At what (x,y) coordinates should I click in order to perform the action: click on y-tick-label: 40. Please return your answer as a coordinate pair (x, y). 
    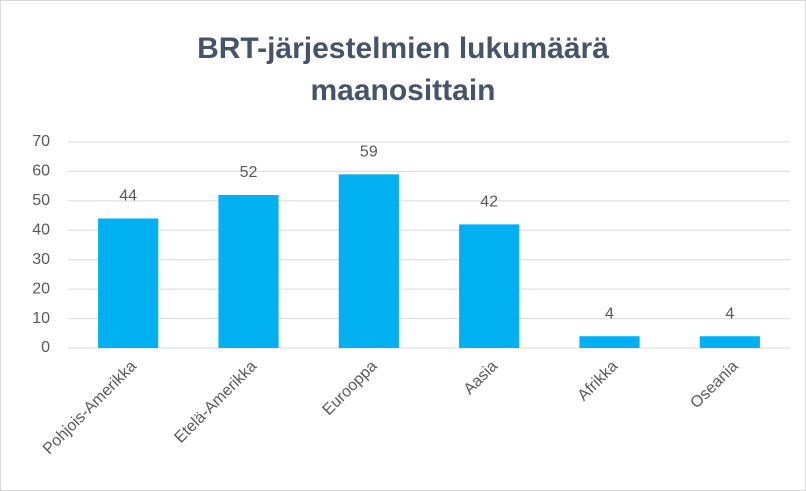
    Looking at the image, I should click on (41, 230).